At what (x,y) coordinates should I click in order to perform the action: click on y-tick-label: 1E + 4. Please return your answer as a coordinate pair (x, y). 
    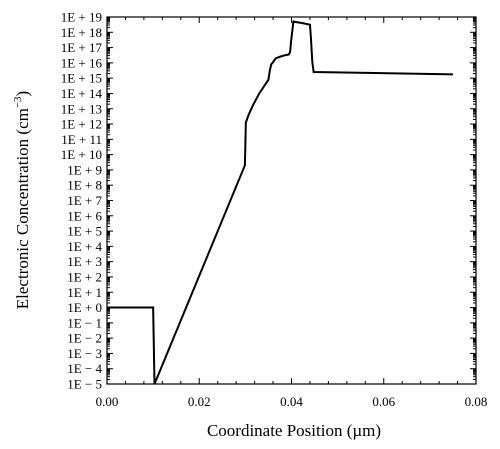
    Looking at the image, I should click on (84, 246).